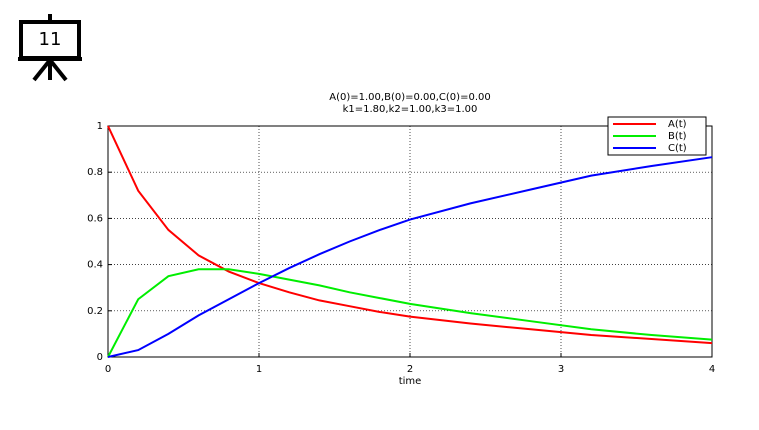 Image resolution: width=759 pixels, height=430 pixels. I want to click on legend-label: B(t), so click(677, 136).